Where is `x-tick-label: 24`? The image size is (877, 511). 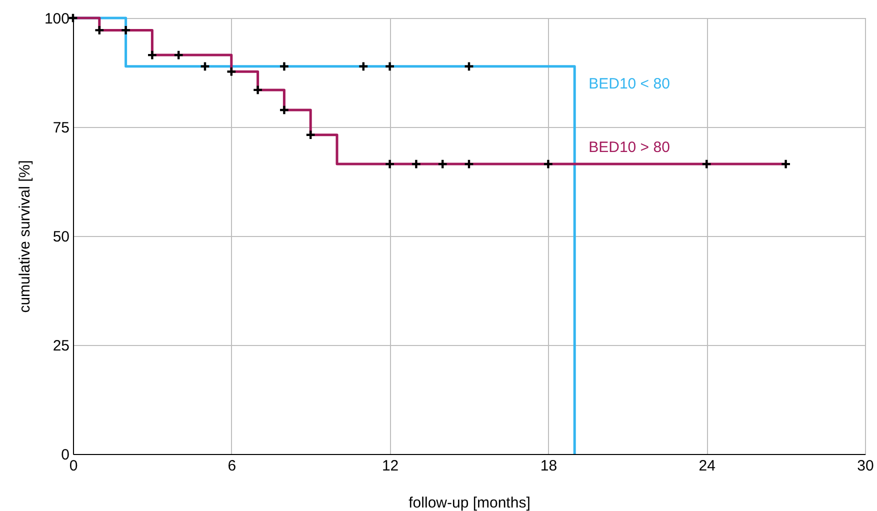 x-tick-label: 24 is located at coordinates (707, 466).